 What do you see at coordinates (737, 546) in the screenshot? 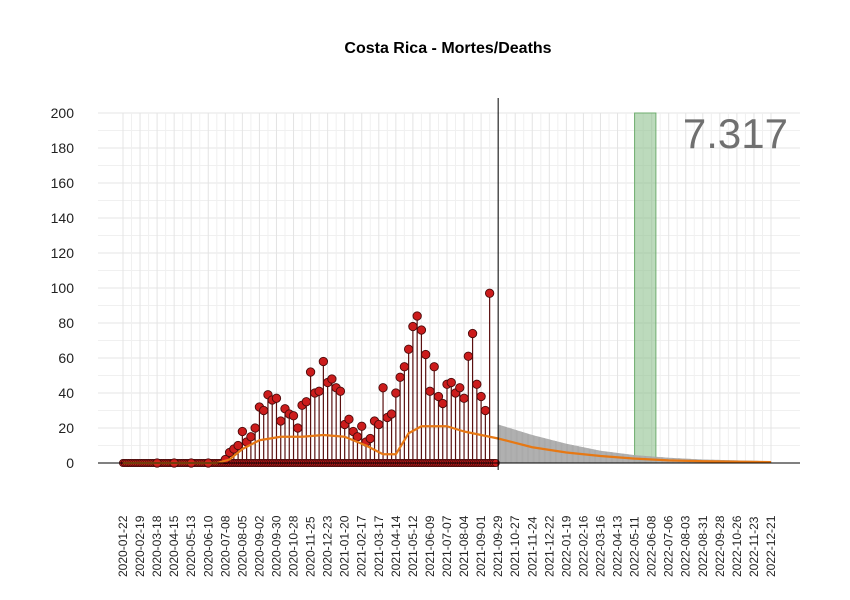
I see `x-tick-label: 2022-10-26` at bounding box center [737, 546].